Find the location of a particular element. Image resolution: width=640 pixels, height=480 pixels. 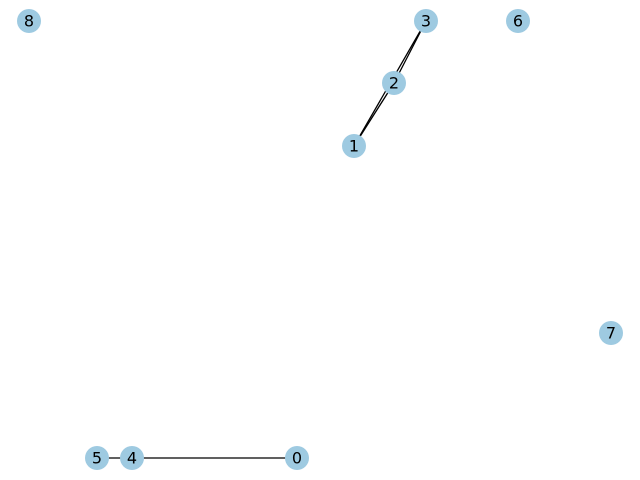

node-label: 4 is located at coordinates (132, 458).